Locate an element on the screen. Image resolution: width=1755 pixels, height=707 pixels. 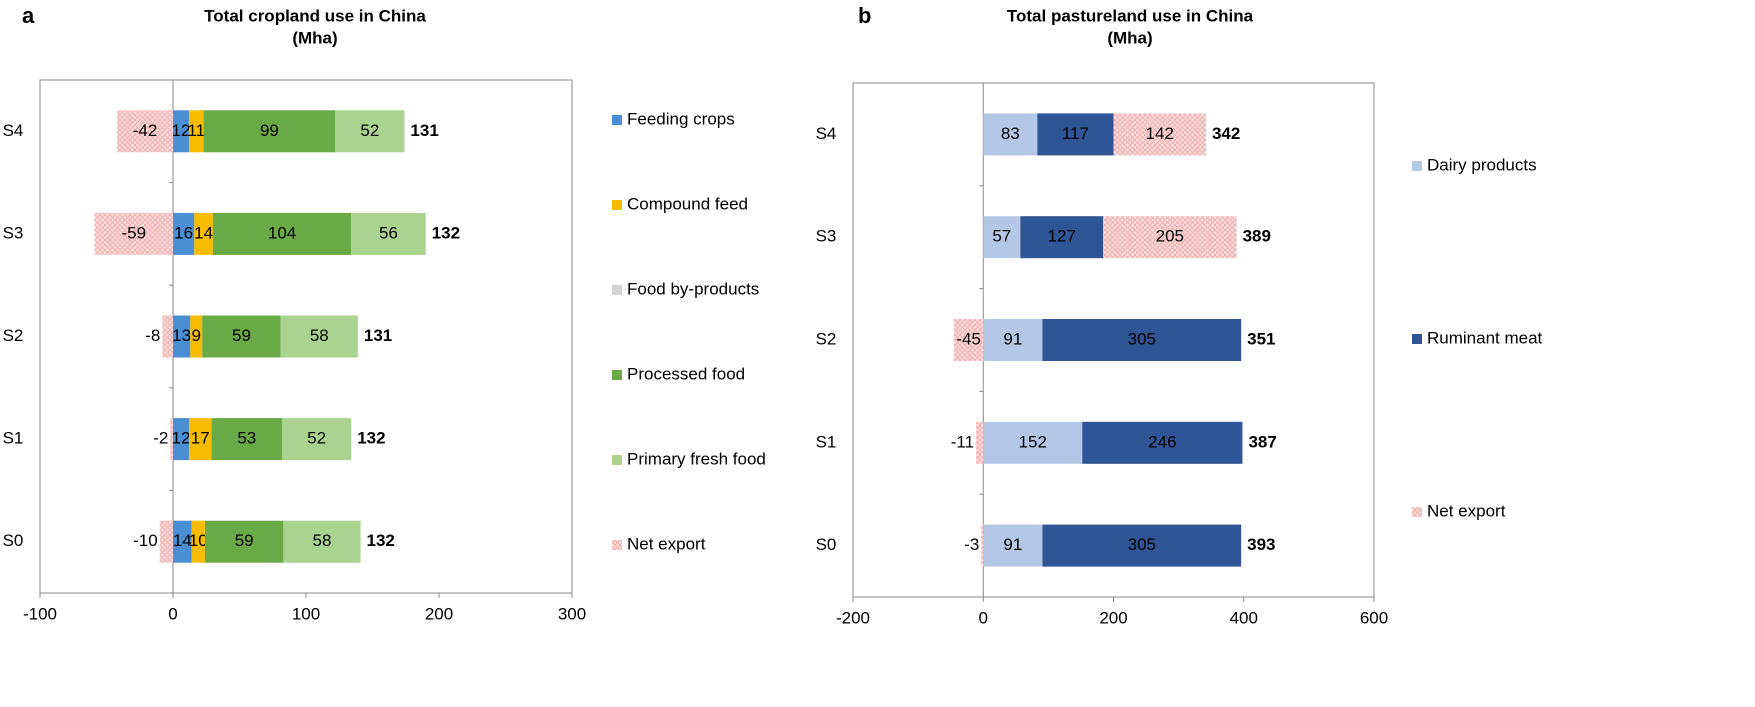
legend-label: Food by-products is located at coordinates (693, 288).